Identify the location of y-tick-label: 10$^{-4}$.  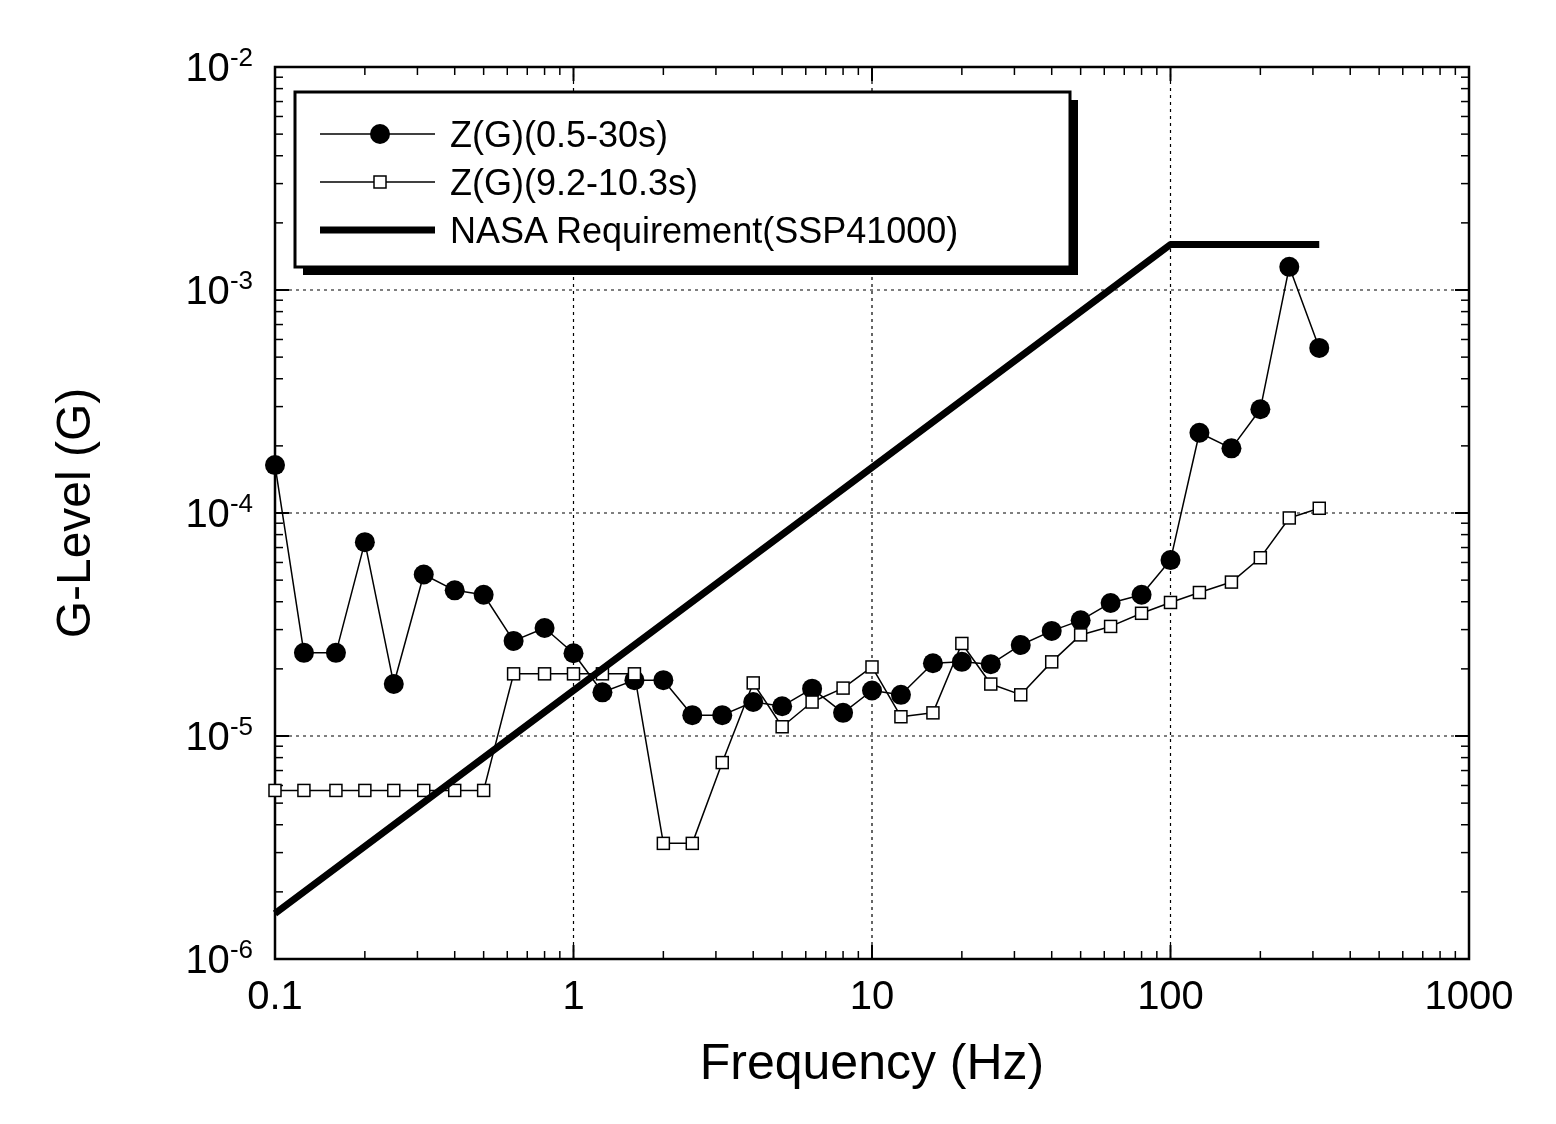
(219, 511).